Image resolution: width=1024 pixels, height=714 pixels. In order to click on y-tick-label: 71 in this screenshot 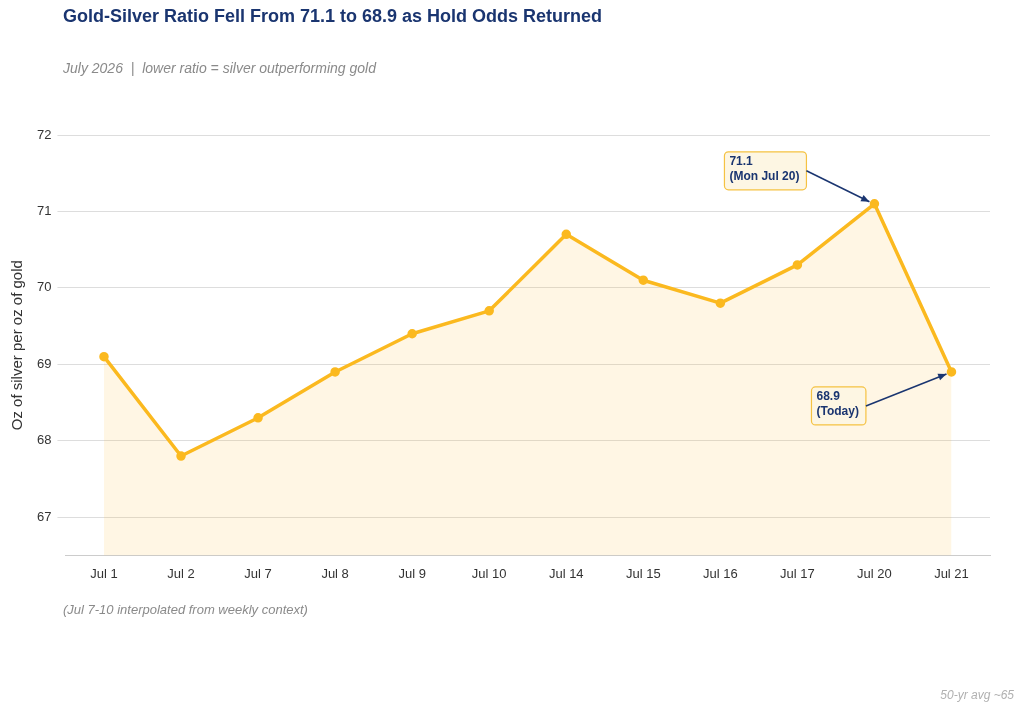, I will do `click(44, 211)`.